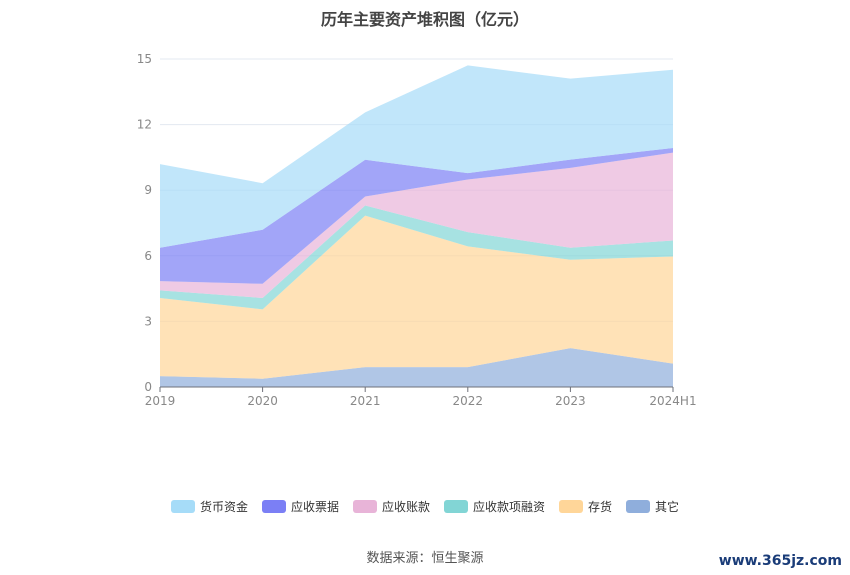 The width and height of the screenshot is (850, 575). Describe the element at coordinates (672, 401) in the screenshot. I see `x-tick-label: 2024H1` at that location.